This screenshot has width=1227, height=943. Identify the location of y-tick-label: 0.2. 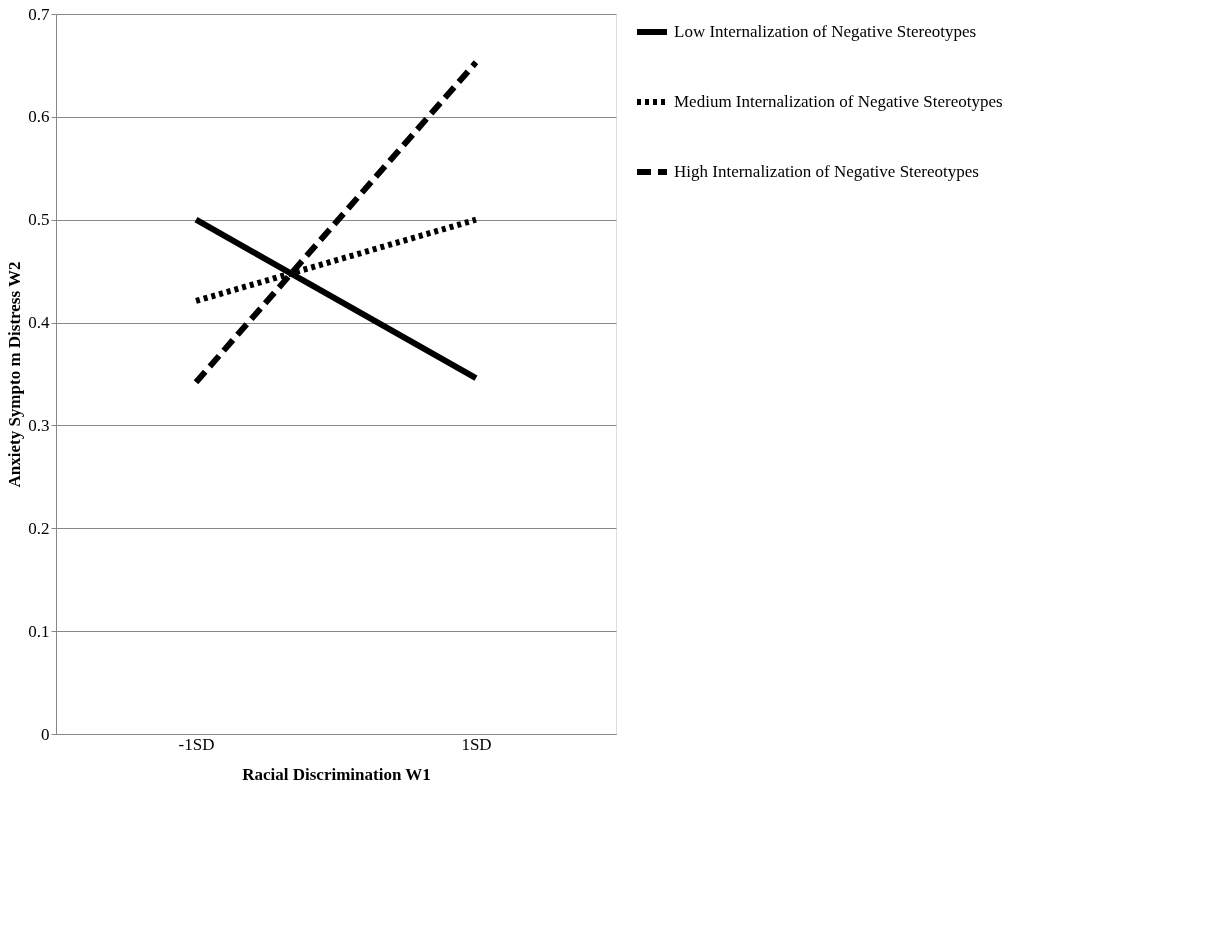
(39, 528).